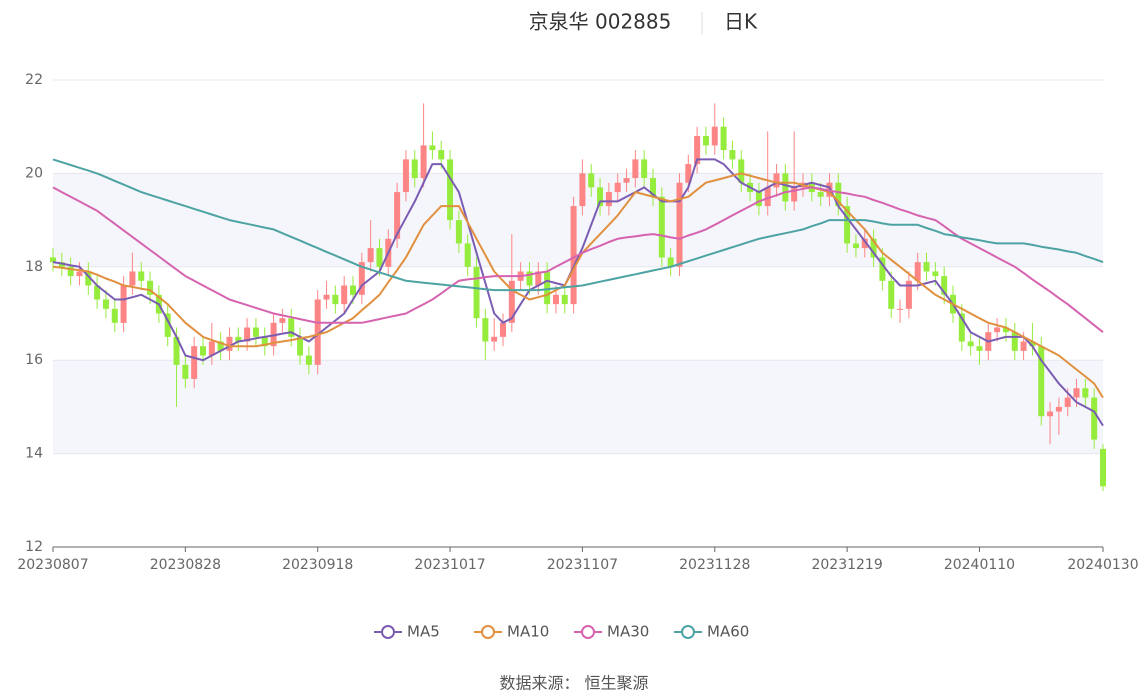 This screenshot has width=1148, height=699. What do you see at coordinates (1102, 565) in the screenshot?
I see `x-tick-label: 20240130` at bounding box center [1102, 565].